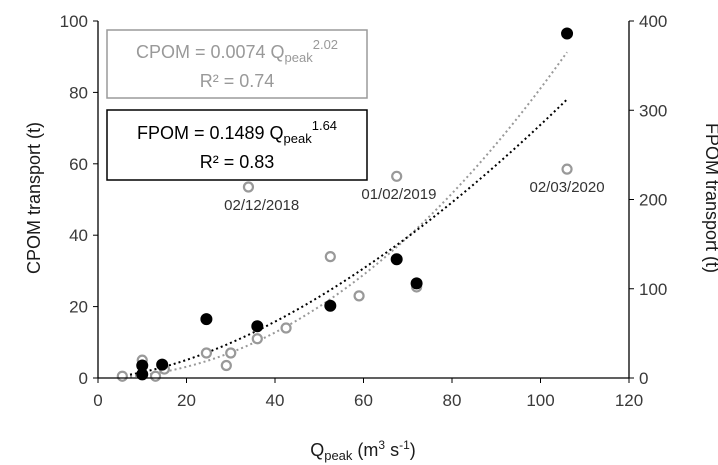 This screenshot has width=718, height=465. What do you see at coordinates (653, 110) in the screenshot?
I see `y-right-tick-label: 300` at bounding box center [653, 110].